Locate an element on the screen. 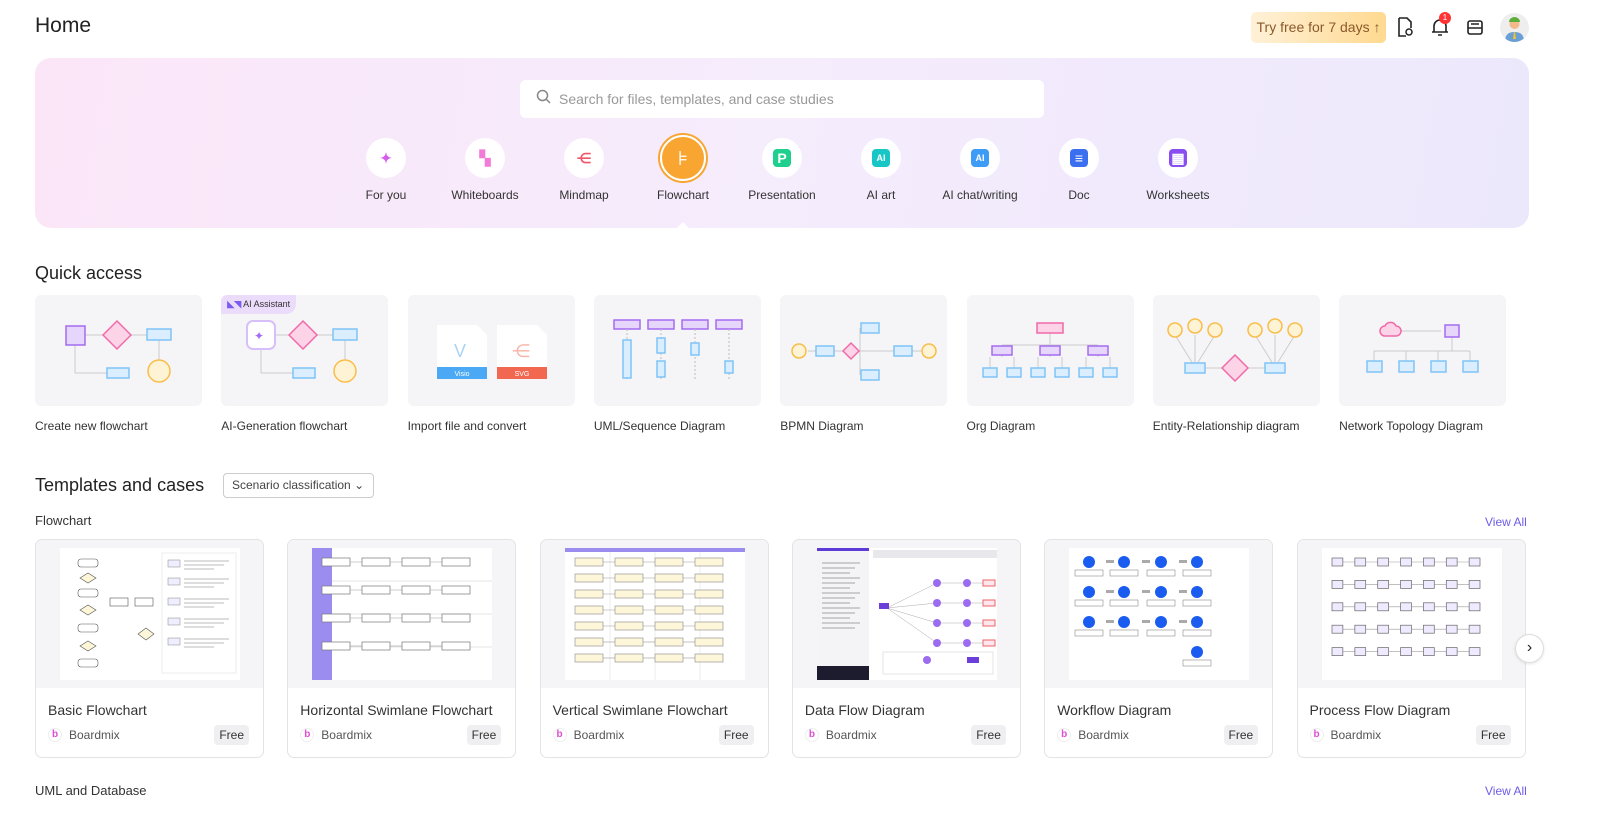 Image resolution: width=1616 pixels, height=833 pixels. entity-relationship-diagram-thumbnail is located at coordinates (1236, 350).